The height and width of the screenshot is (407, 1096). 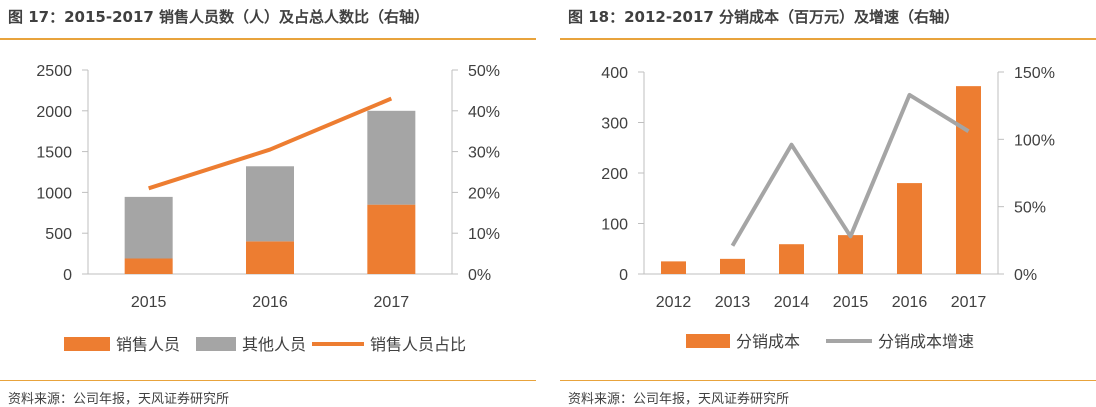 What do you see at coordinates (54, 153) in the screenshot?
I see `y-tick-label: 1500` at bounding box center [54, 153].